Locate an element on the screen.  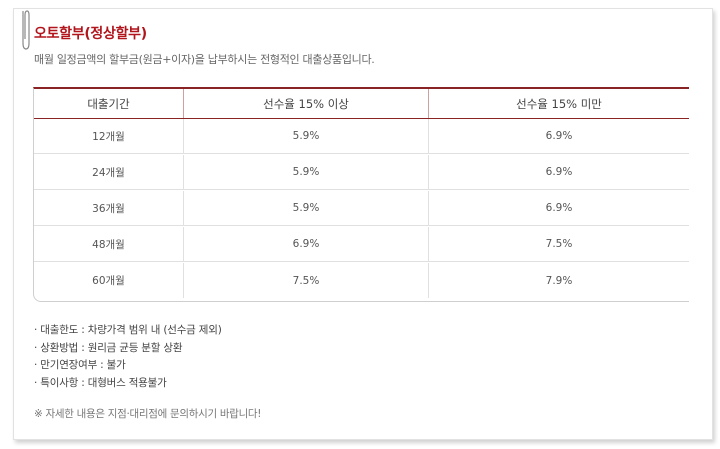
page-title: 오토할부(정상할부) is located at coordinates (90, 34).